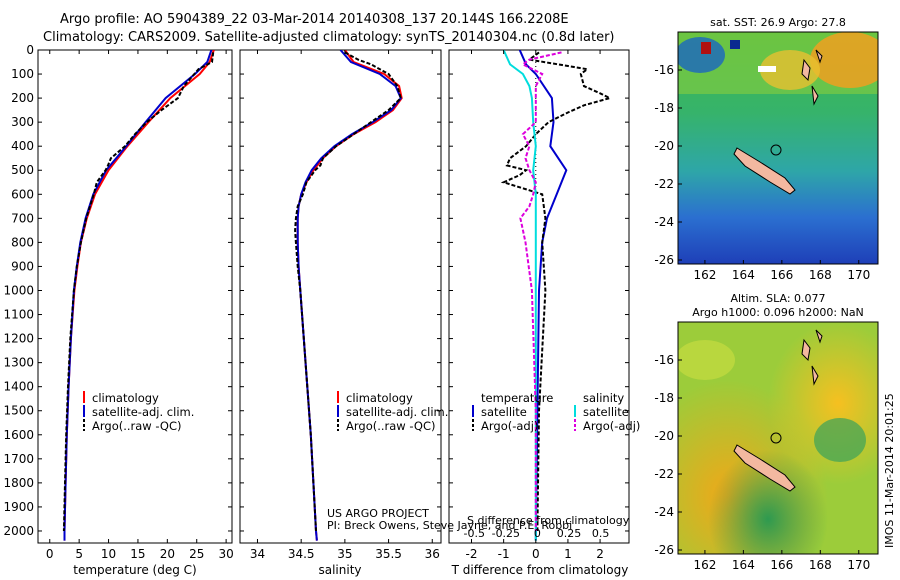 Image resolution: width=900 pixels, height=580 pixels. What do you see at coordinates (18, 363) in the screenshot?
I see `y-tick-label: 1300` at bounding box center [18, 363].